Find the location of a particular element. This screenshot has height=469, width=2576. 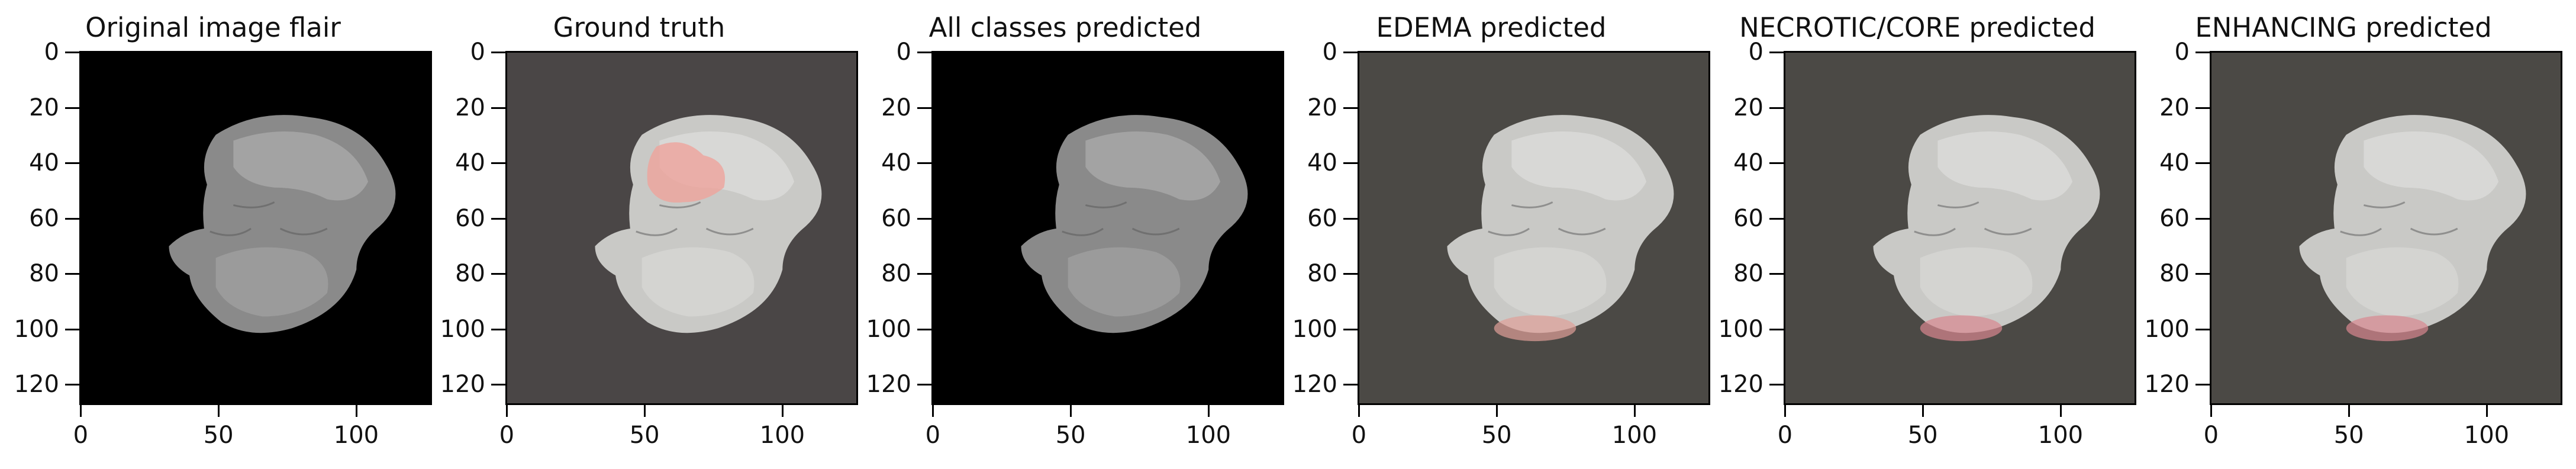

panel-title: Original image flair is located at coordinates (213, 27).